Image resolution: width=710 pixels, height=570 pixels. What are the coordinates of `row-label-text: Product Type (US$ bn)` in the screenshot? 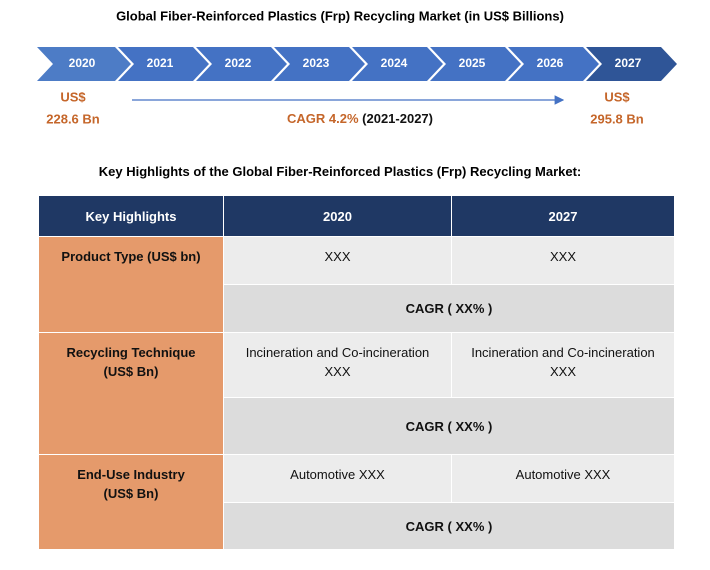 It's located at (131, 256).